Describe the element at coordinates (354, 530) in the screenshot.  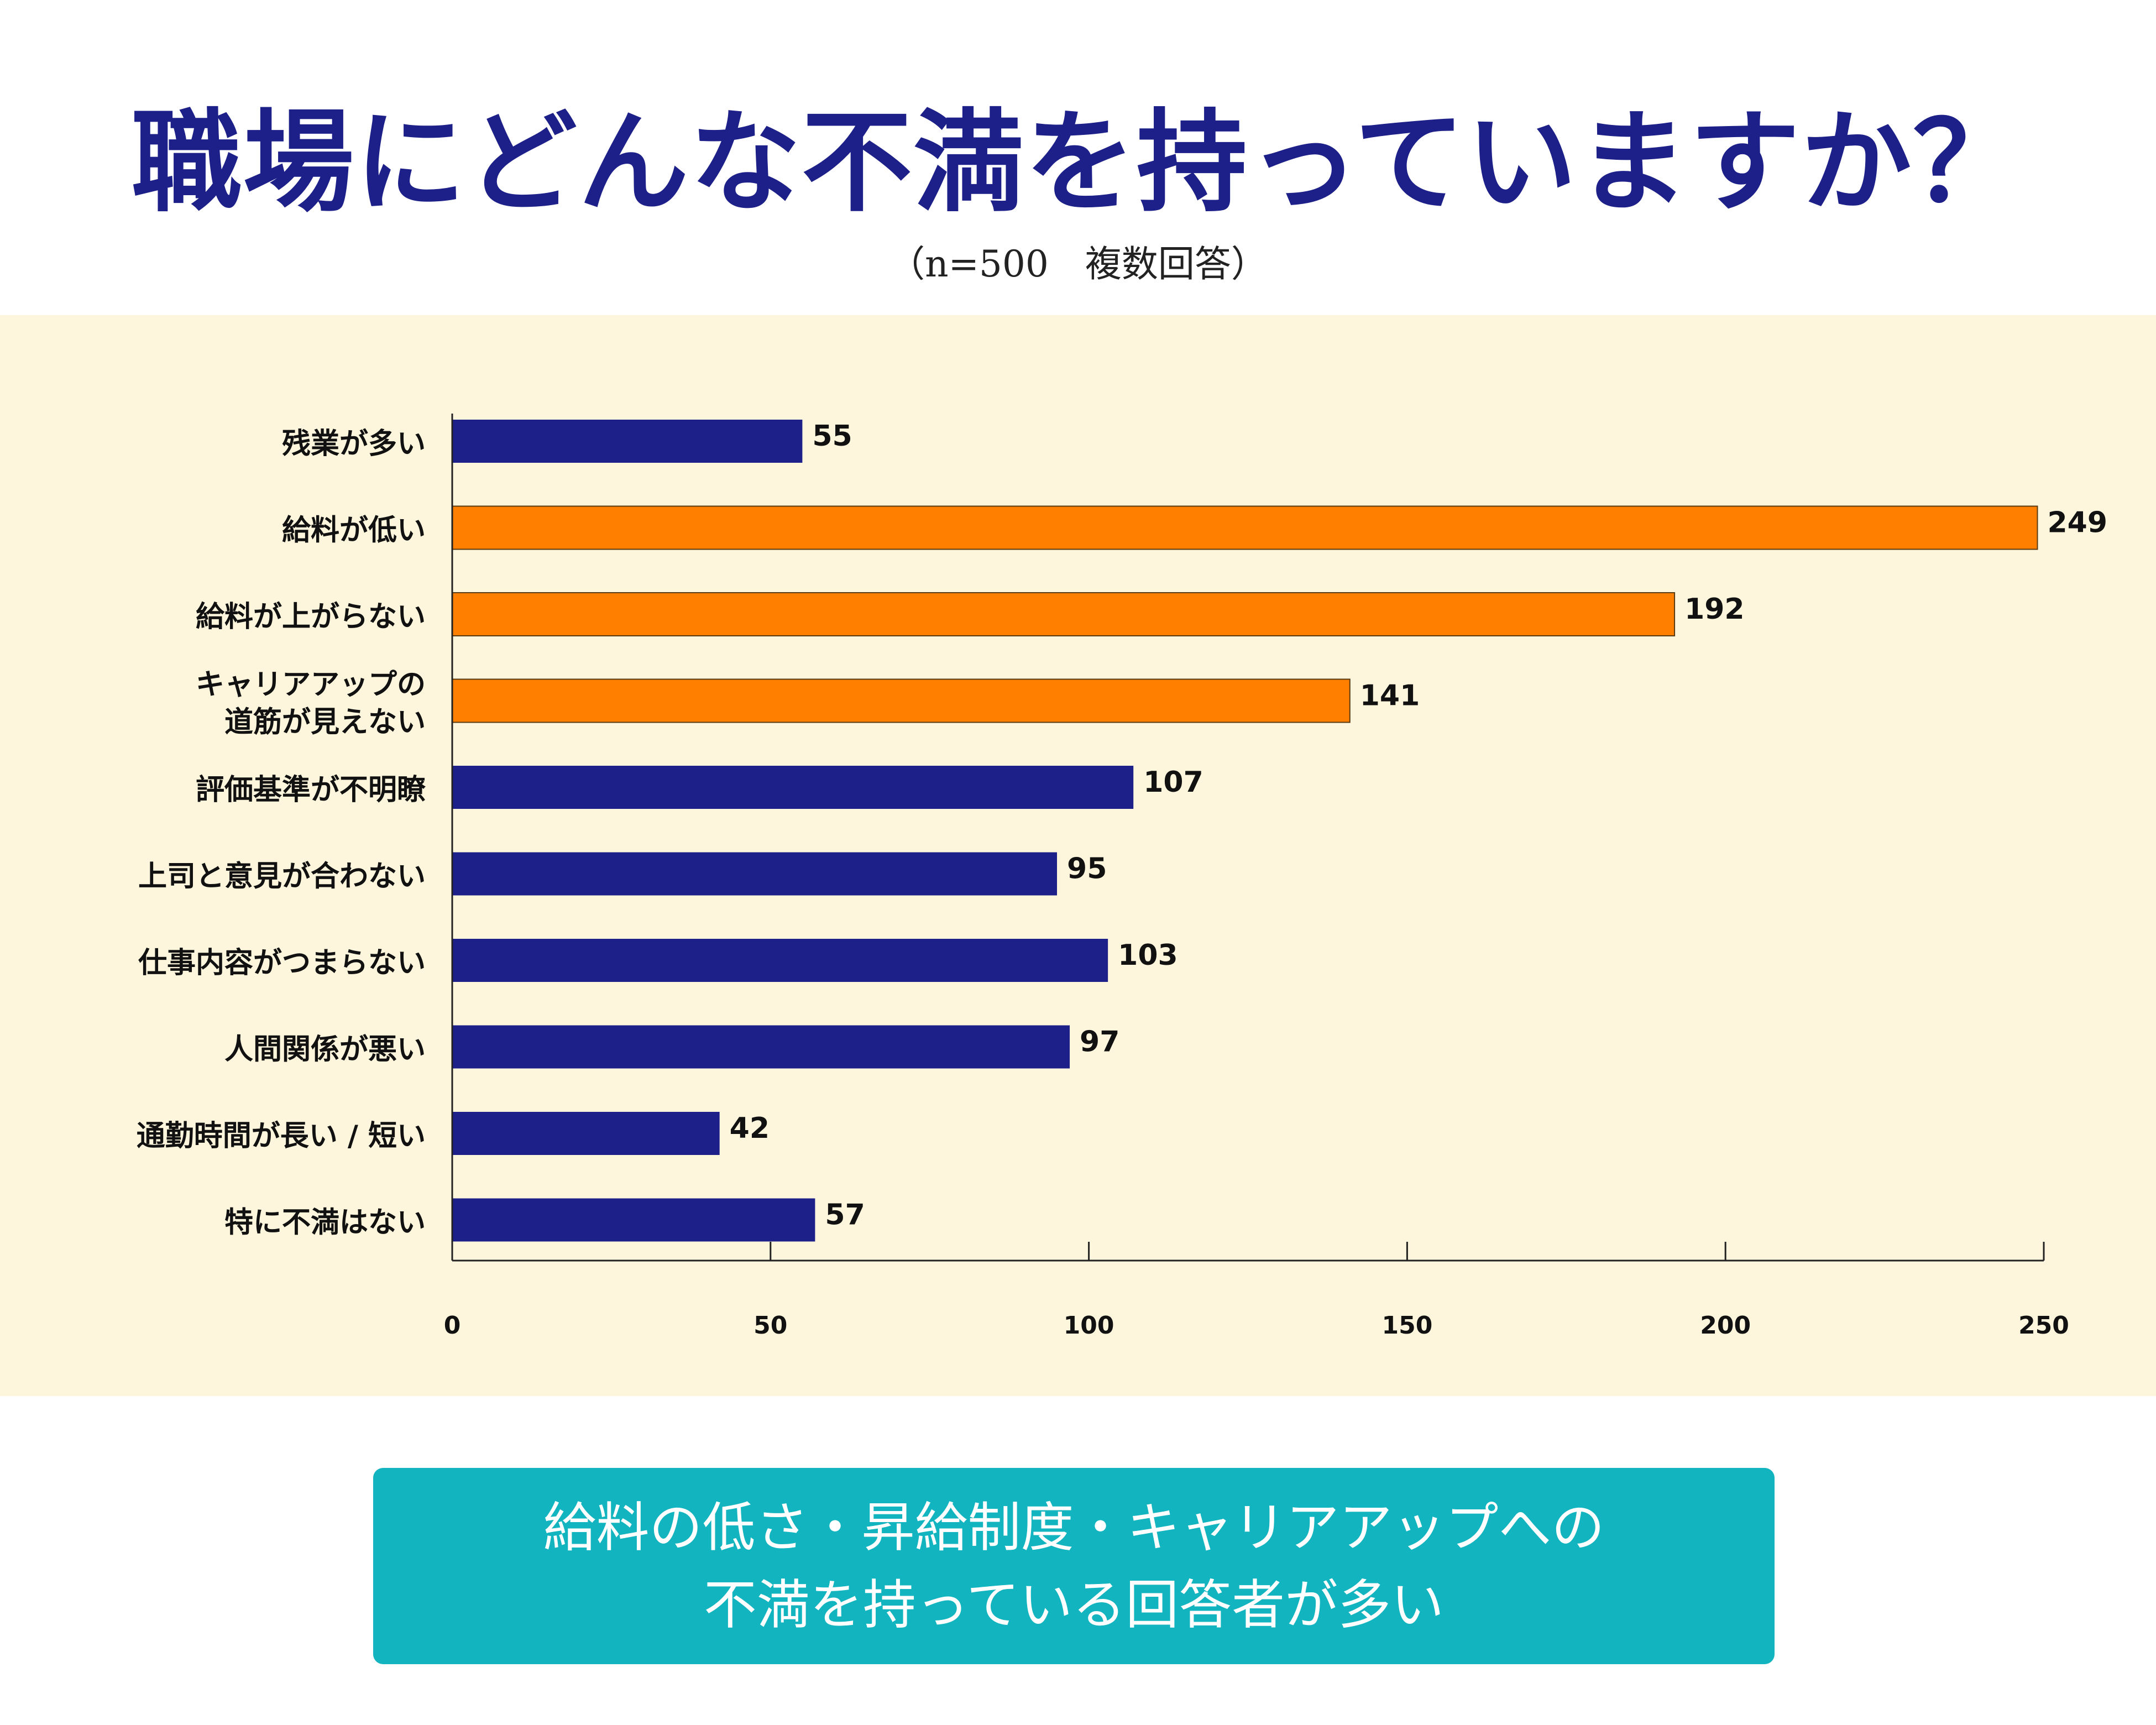
I see `category-label: 給料が低い` at that location.